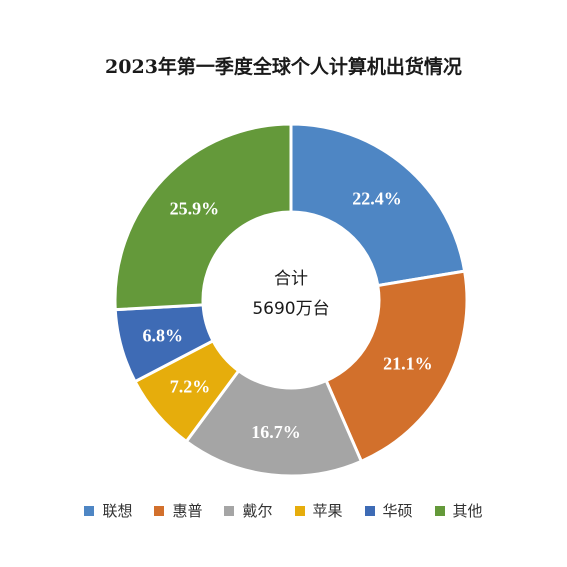 Image resolution: width=567 pixels, height=567 pixels. What do you see at coordinates (190, 386) in the screenshot?
I see `slice-label-苹果: 7.2%` at bounding box center [190, 386].